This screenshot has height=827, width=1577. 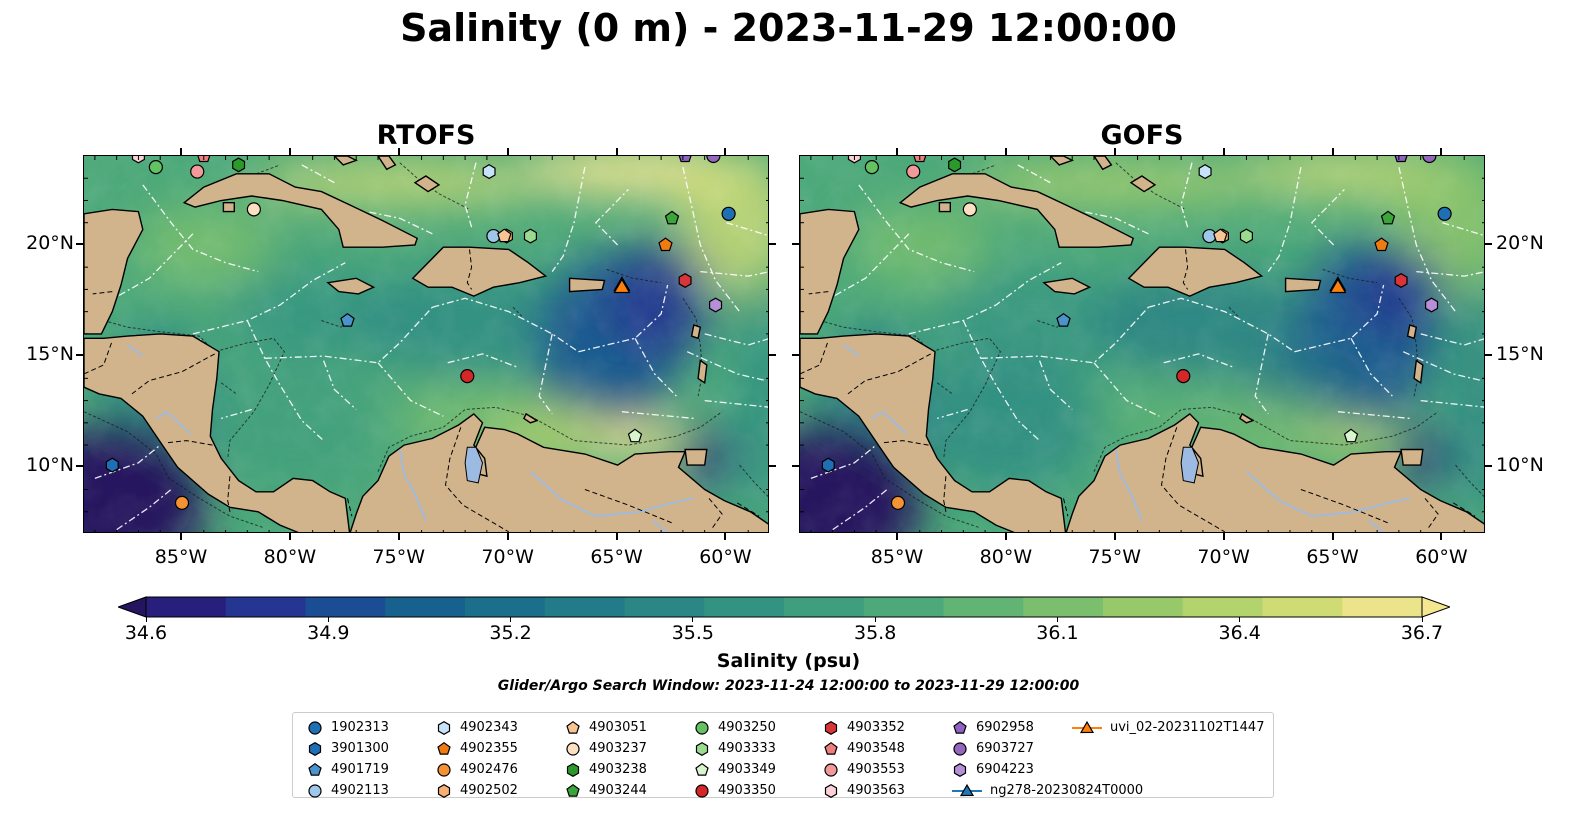 I want to click on legend-label: 4903244, so click(x=618, y=790).